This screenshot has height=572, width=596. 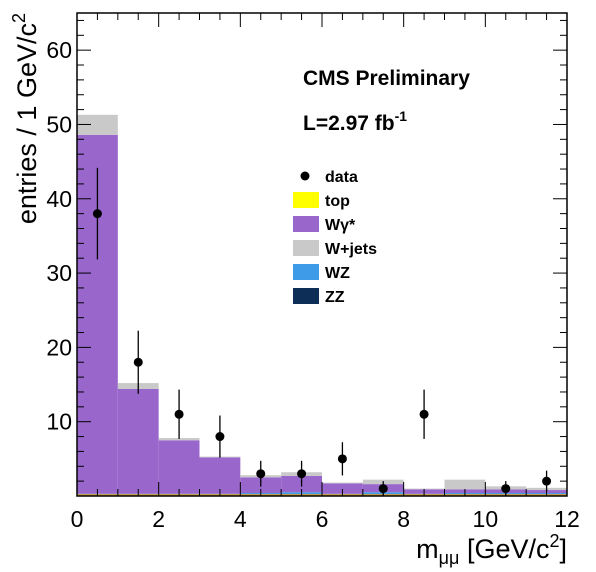 What do you see at coordinates (59, 347) in the screenshot?
I see `y-tick-label: 20` at bounding box center [59, 347].